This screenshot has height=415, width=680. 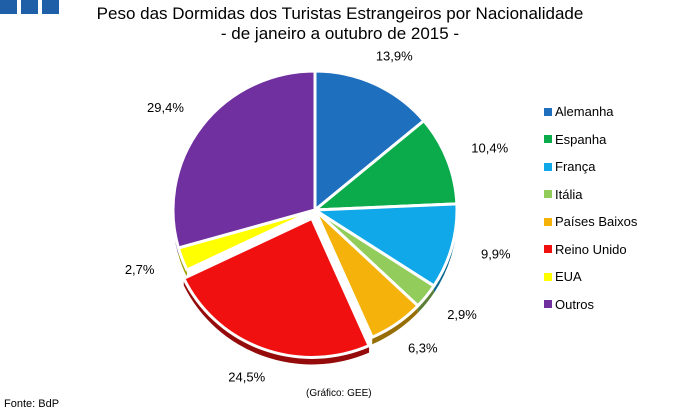 I want to click on legend-label: Reino Unido, so click(x=591, y=249).